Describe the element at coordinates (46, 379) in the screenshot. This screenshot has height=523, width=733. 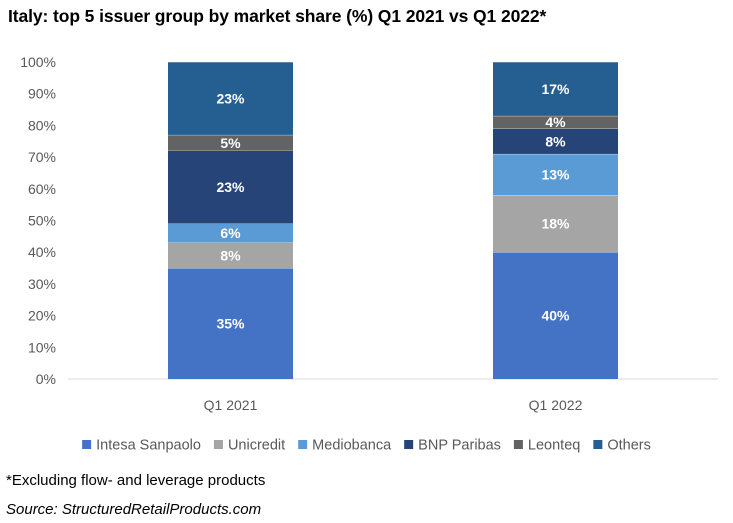
I see `y-tick-label: 0%` at that location.